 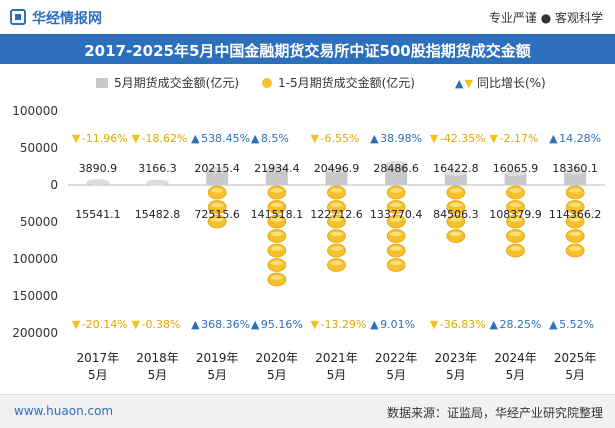 I want to click on cumulative-growth-label: -36.83%, so click(x=463, y=324).